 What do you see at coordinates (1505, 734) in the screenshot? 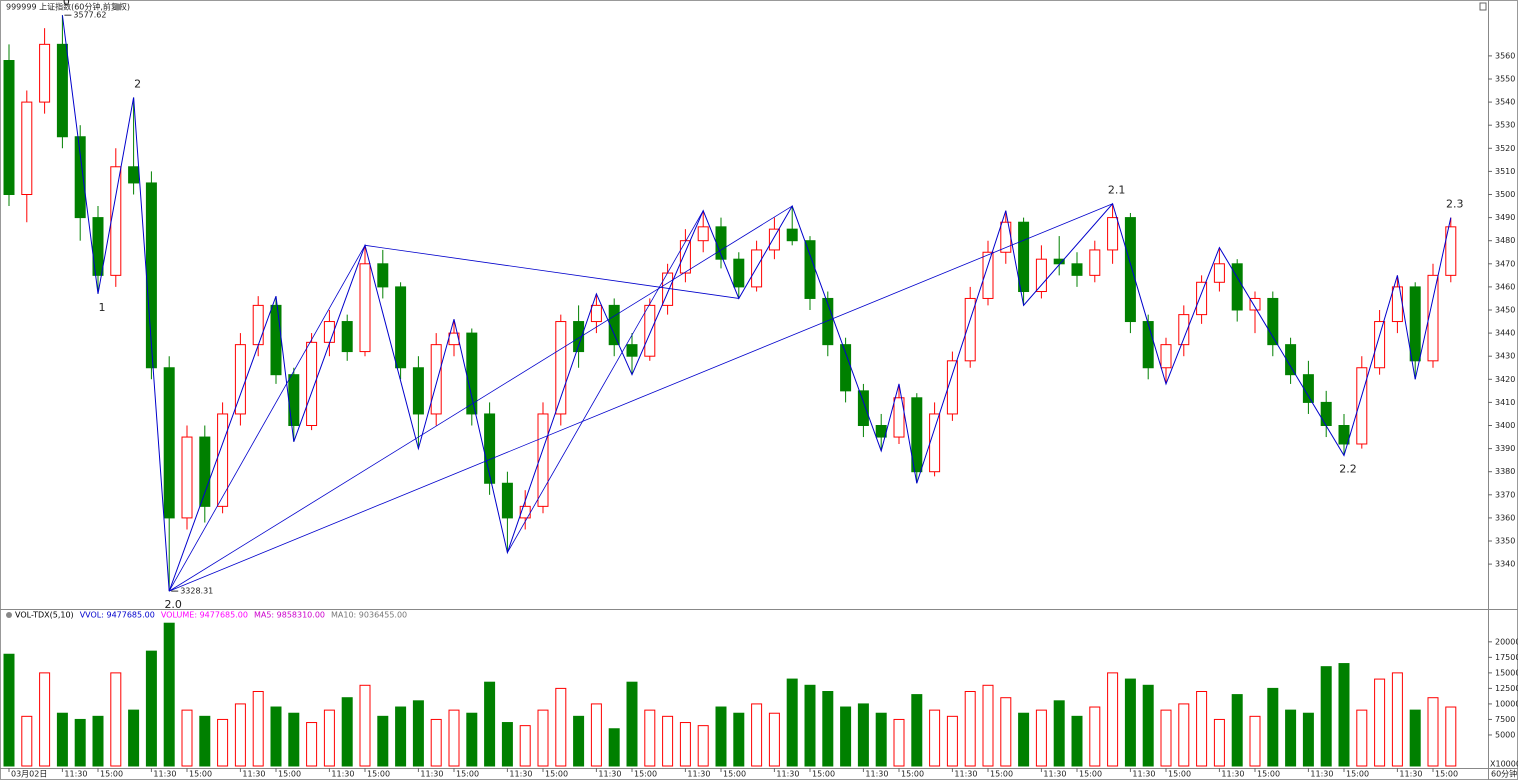
I see `y-tick-label: 5000` at bounding box center [1505, 734].